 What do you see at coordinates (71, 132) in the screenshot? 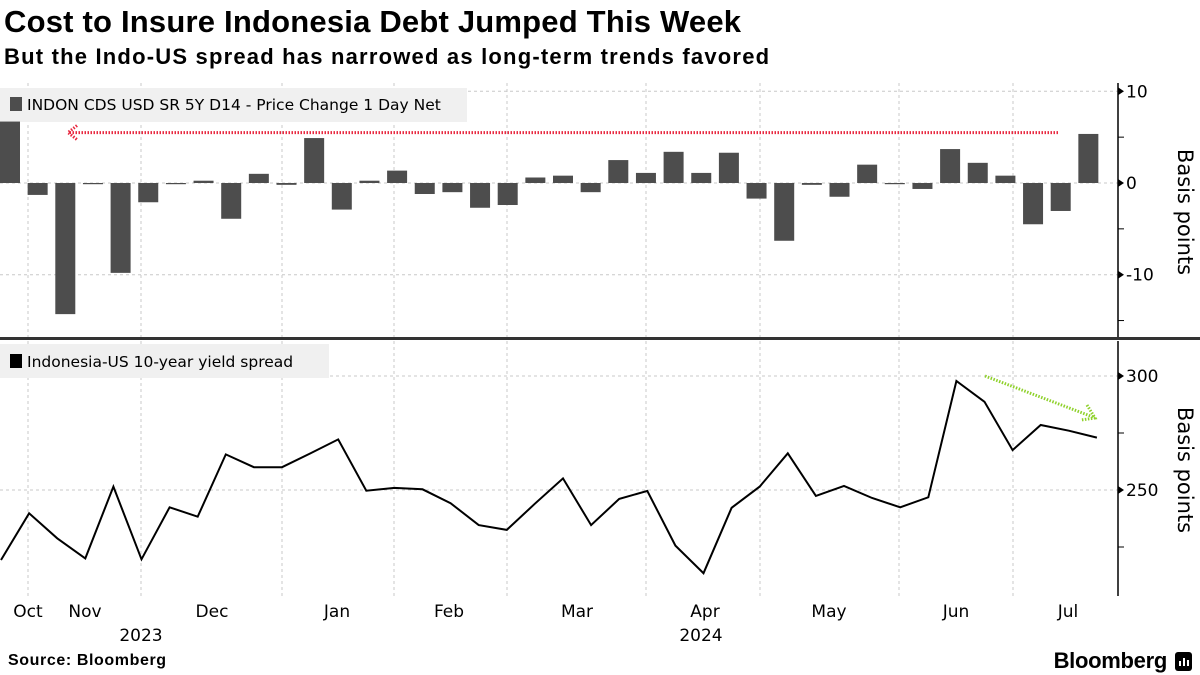
I see `red-arrow-head` at bounding box center [71, 132].